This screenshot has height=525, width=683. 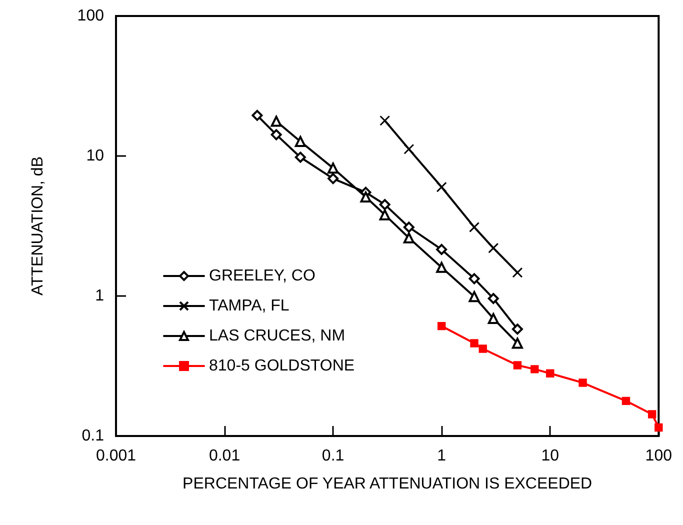 I want to click on legend-label: GREELEY, CO, so click(x=262, y=276).